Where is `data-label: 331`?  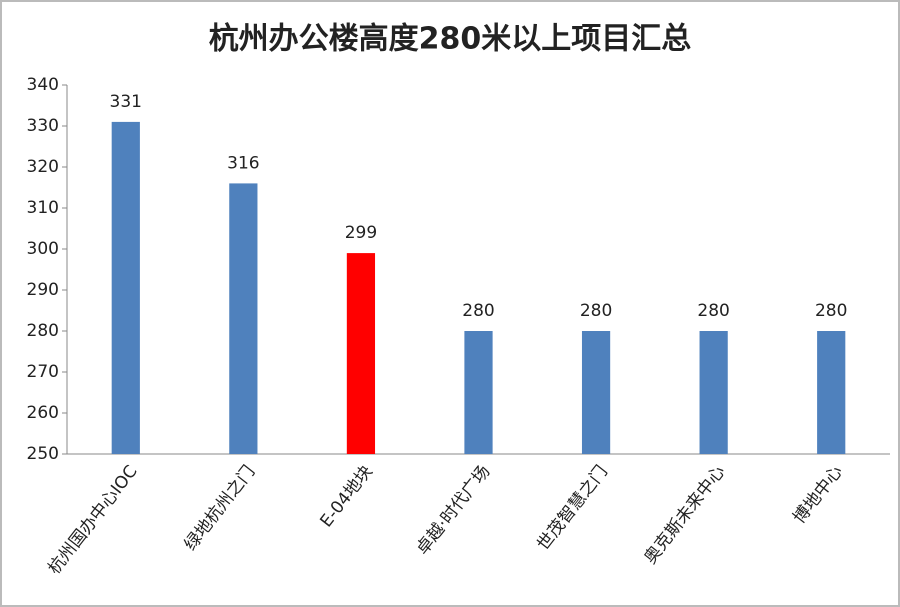 data-label: 331 is located at coordinates (126, 102).